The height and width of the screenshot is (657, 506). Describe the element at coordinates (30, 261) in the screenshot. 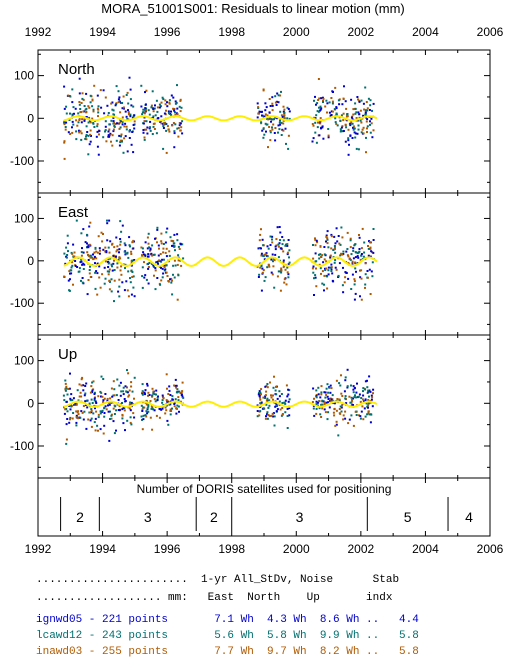

I see `y-tick-label: 0` at that location.